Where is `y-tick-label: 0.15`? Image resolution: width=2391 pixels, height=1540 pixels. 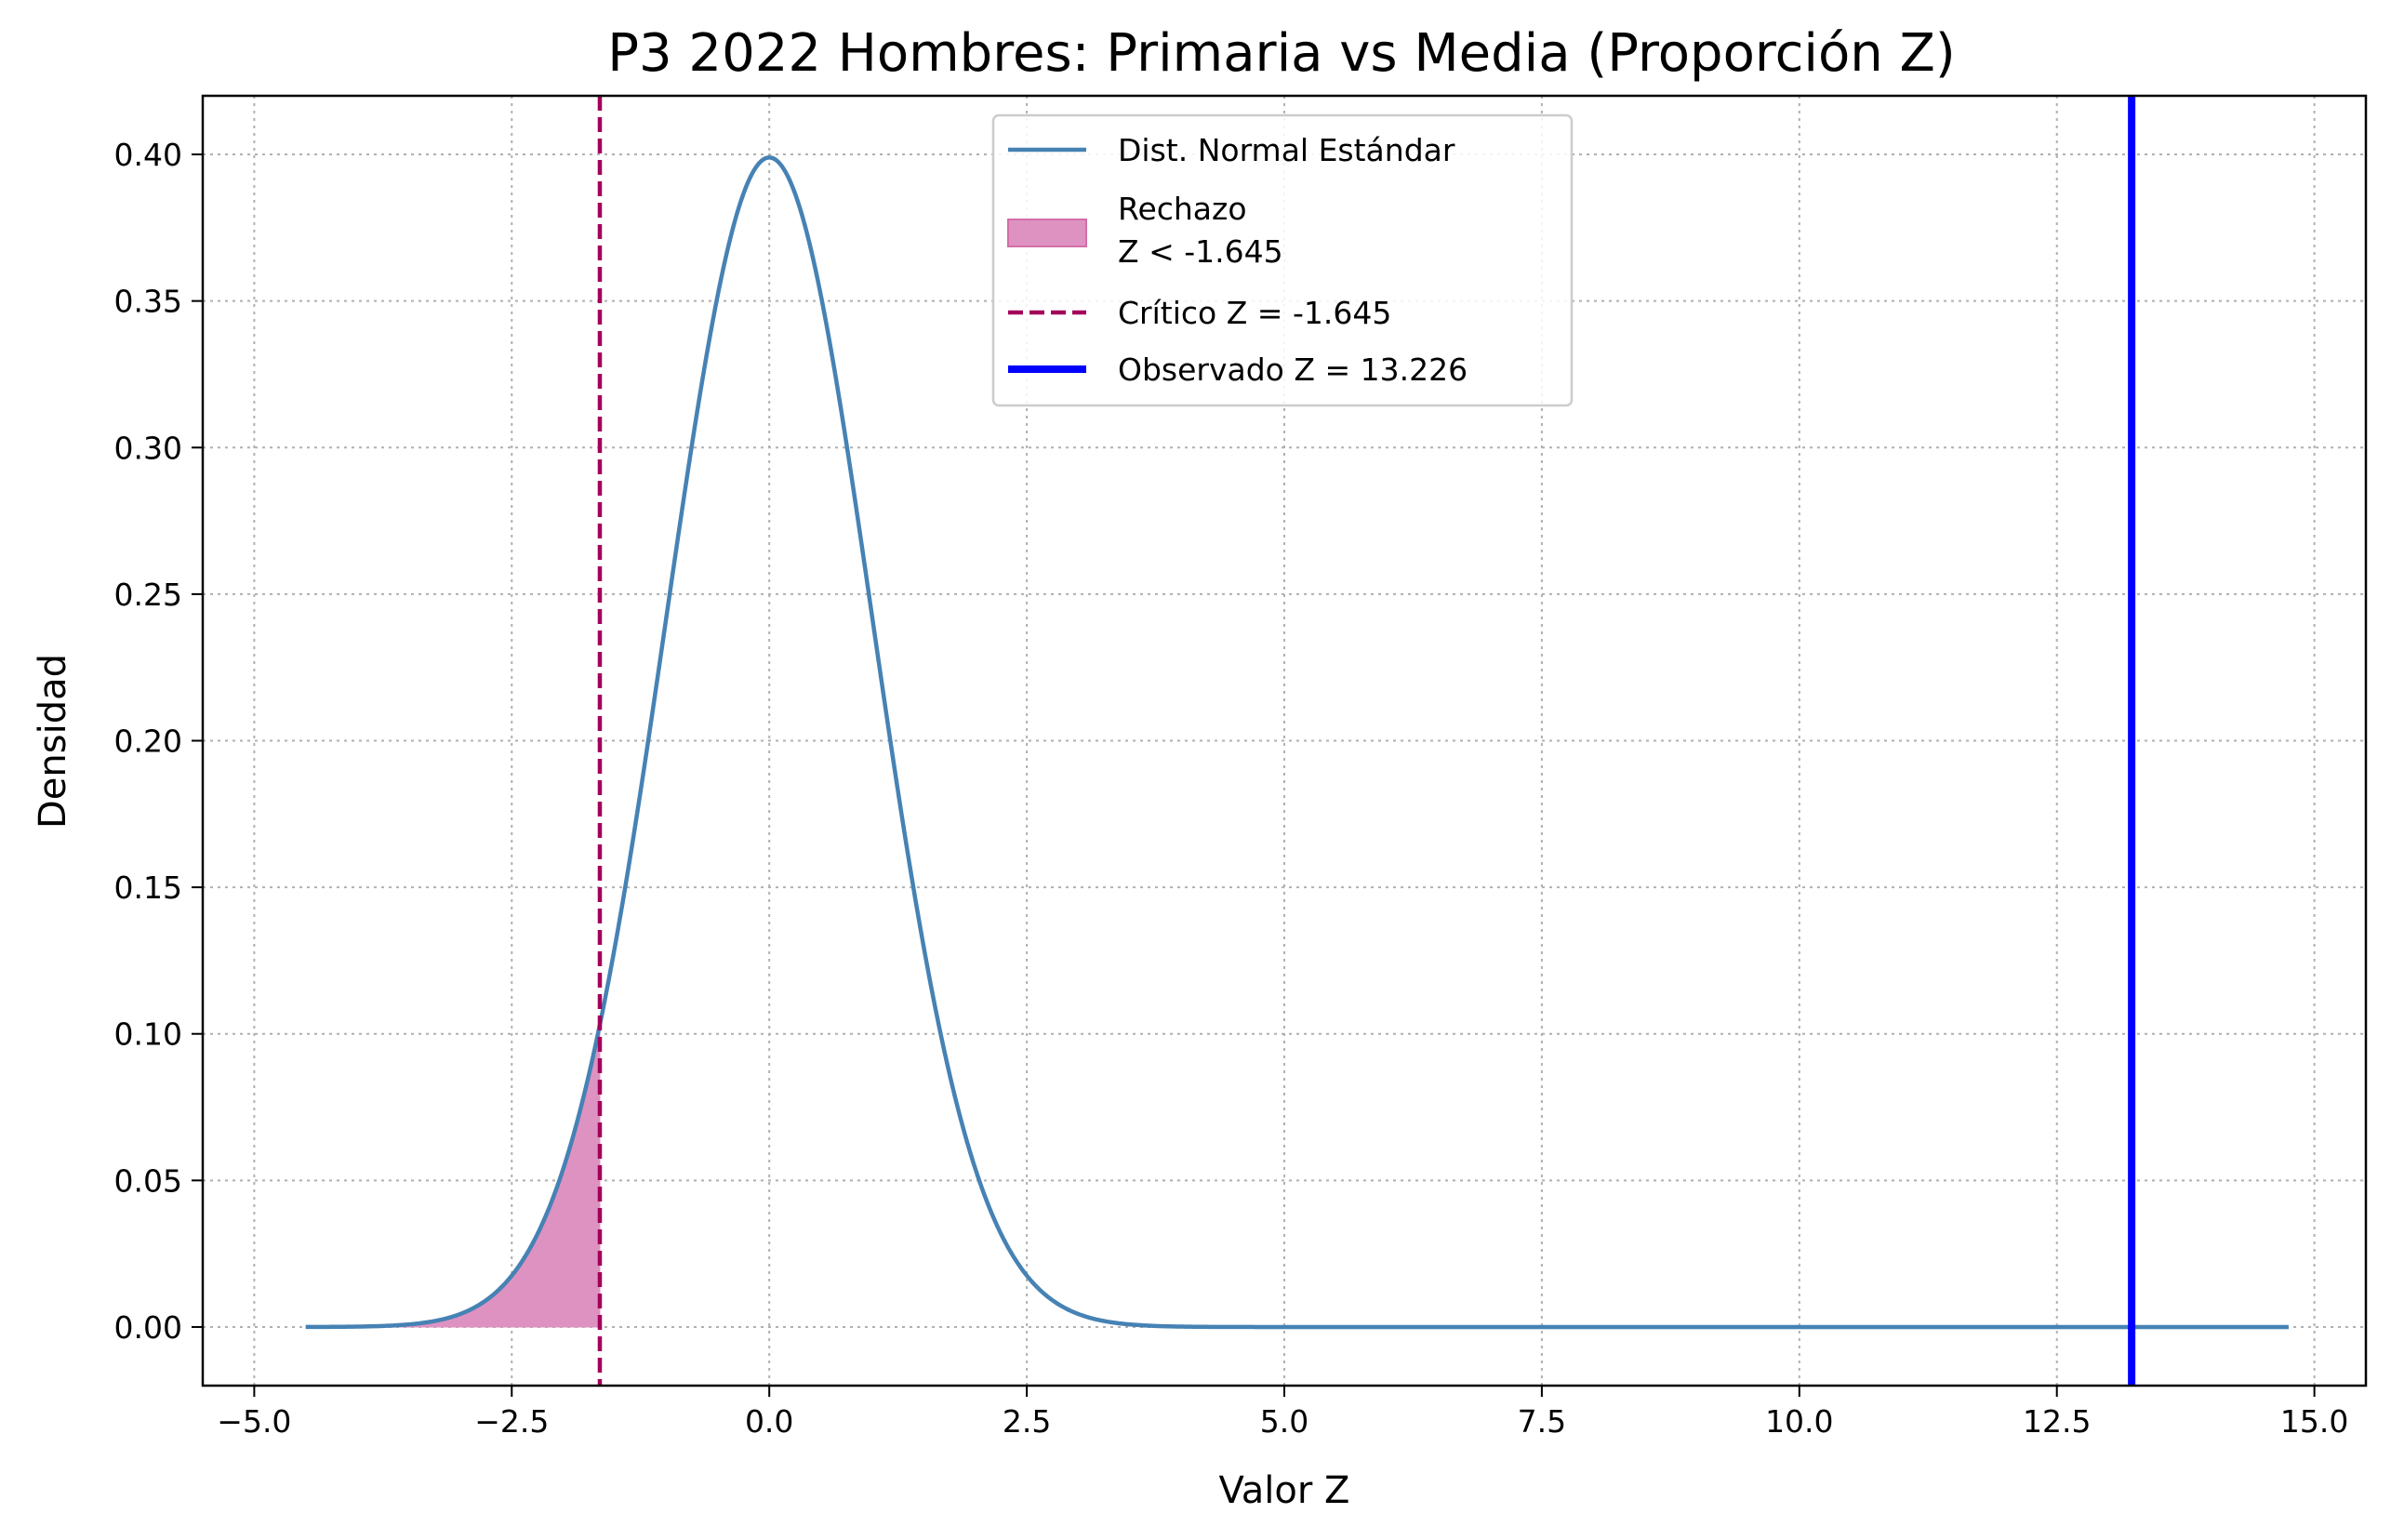
y-tick-label: 0.15 is located at coordinates (148, 888).